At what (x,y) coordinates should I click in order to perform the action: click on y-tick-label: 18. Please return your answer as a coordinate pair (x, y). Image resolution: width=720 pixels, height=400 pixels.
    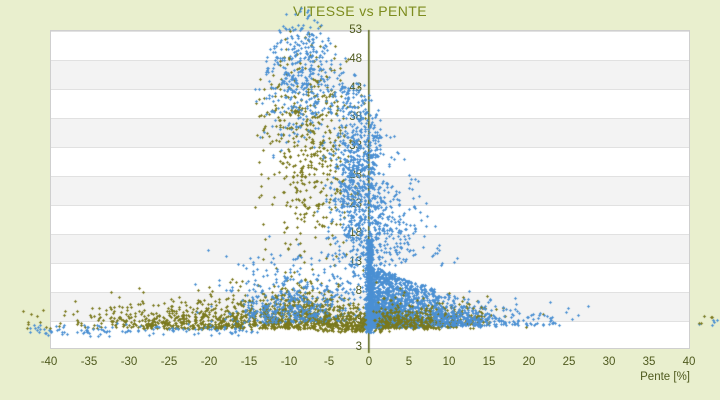
    Looking at the image, I should click on (355, 233).